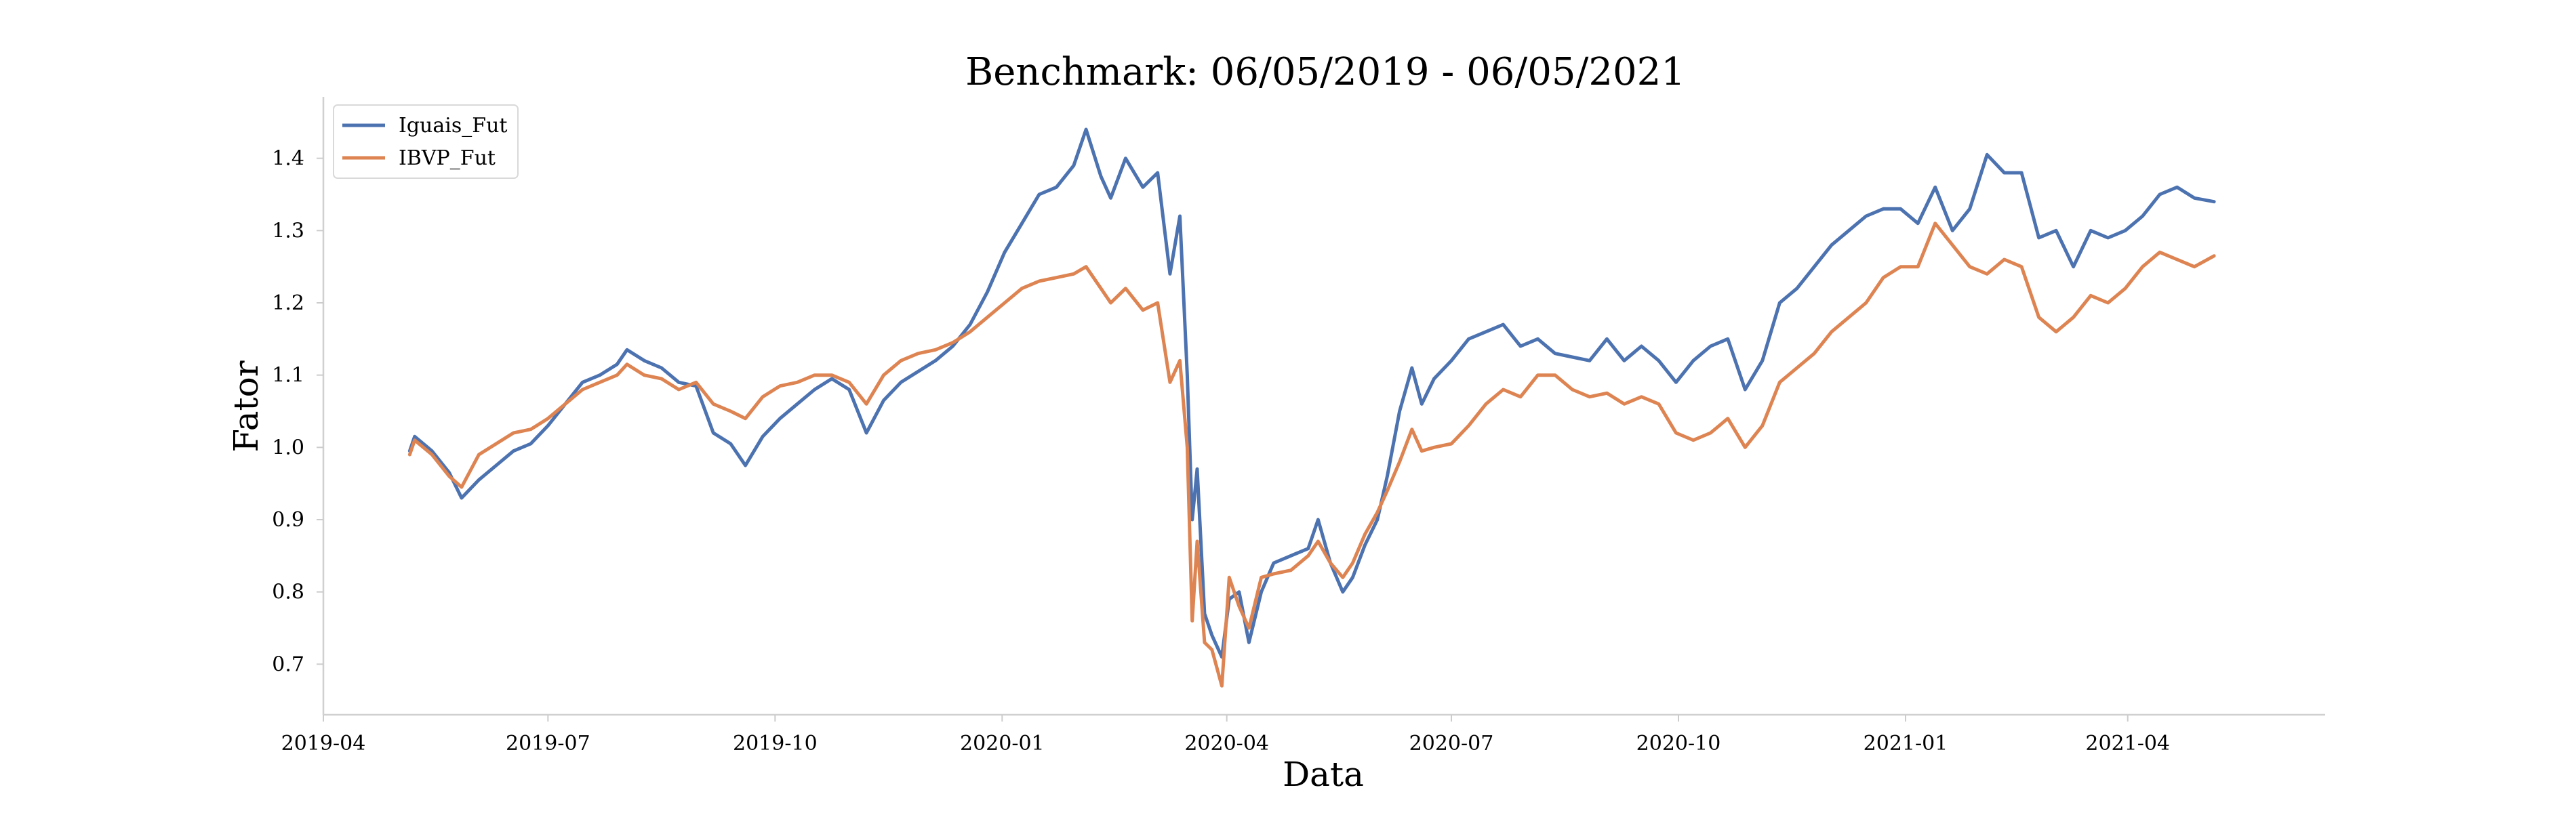  What do you see at coordinates (1906, 743) in the screenshot?
I see `x-tick-label: 2021-01` at bounding box center [1906, 743].